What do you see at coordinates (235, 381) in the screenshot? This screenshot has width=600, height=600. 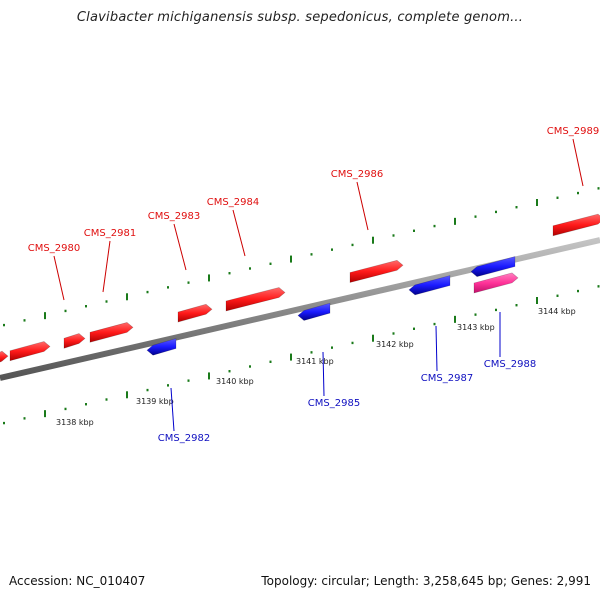 I see `scale-label: 3140 kbp` at bounding box center [235, 381].